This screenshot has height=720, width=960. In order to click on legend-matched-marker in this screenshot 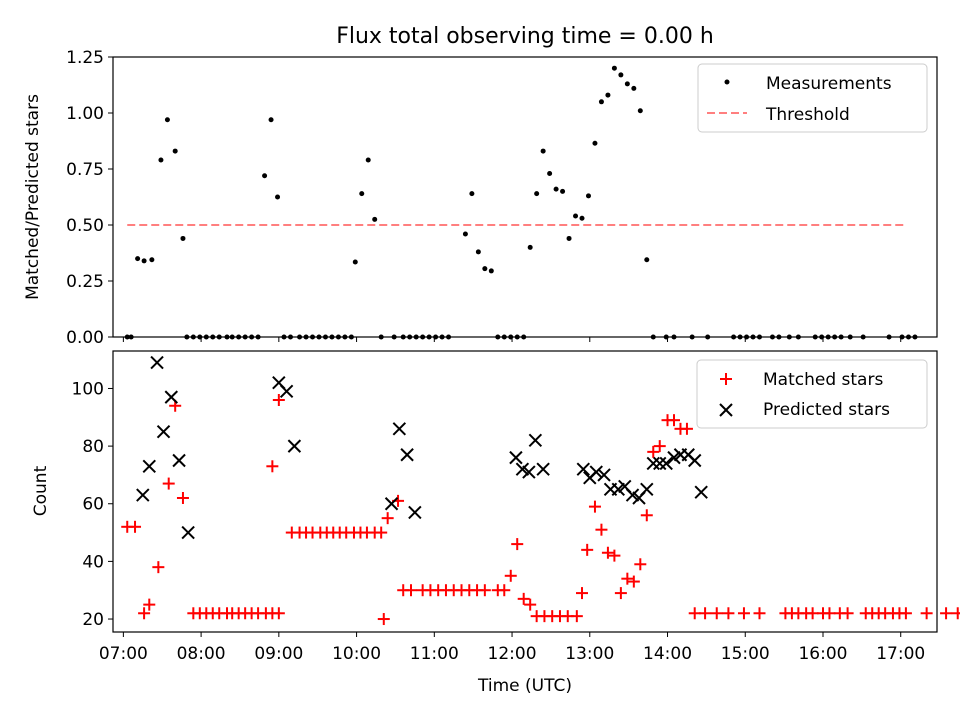, I will do `click(726, 379)`.